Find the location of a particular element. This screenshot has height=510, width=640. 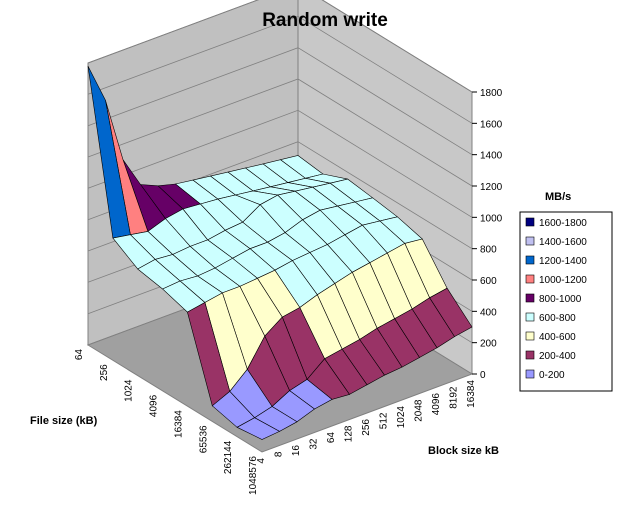

y-tick-label: 128 is located at coordinates (349, 433).